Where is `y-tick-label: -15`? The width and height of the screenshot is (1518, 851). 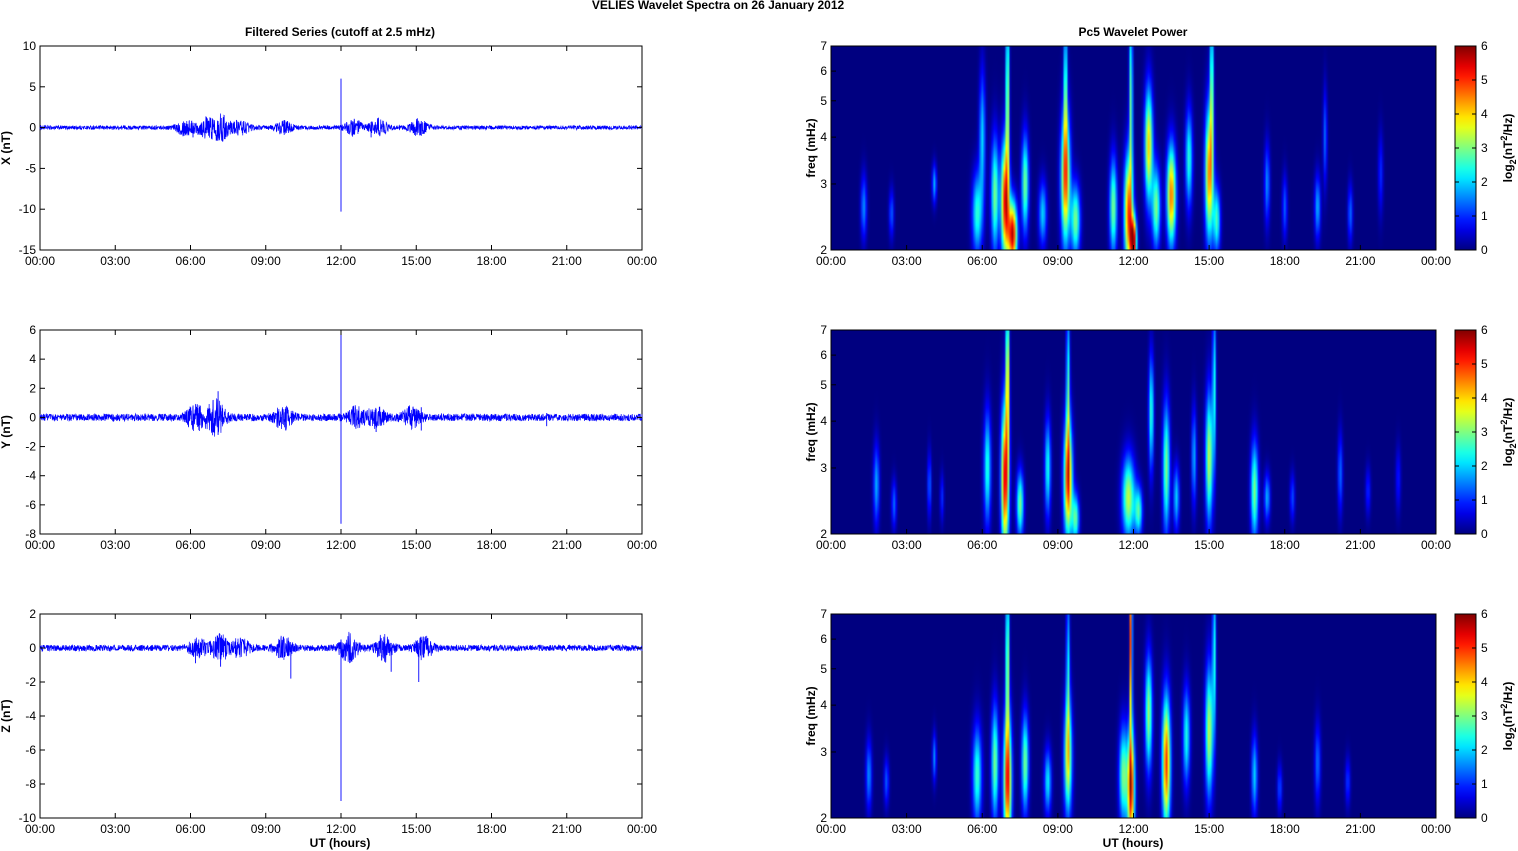
y-tick-label: -15 is located at coordinates (28, 250).